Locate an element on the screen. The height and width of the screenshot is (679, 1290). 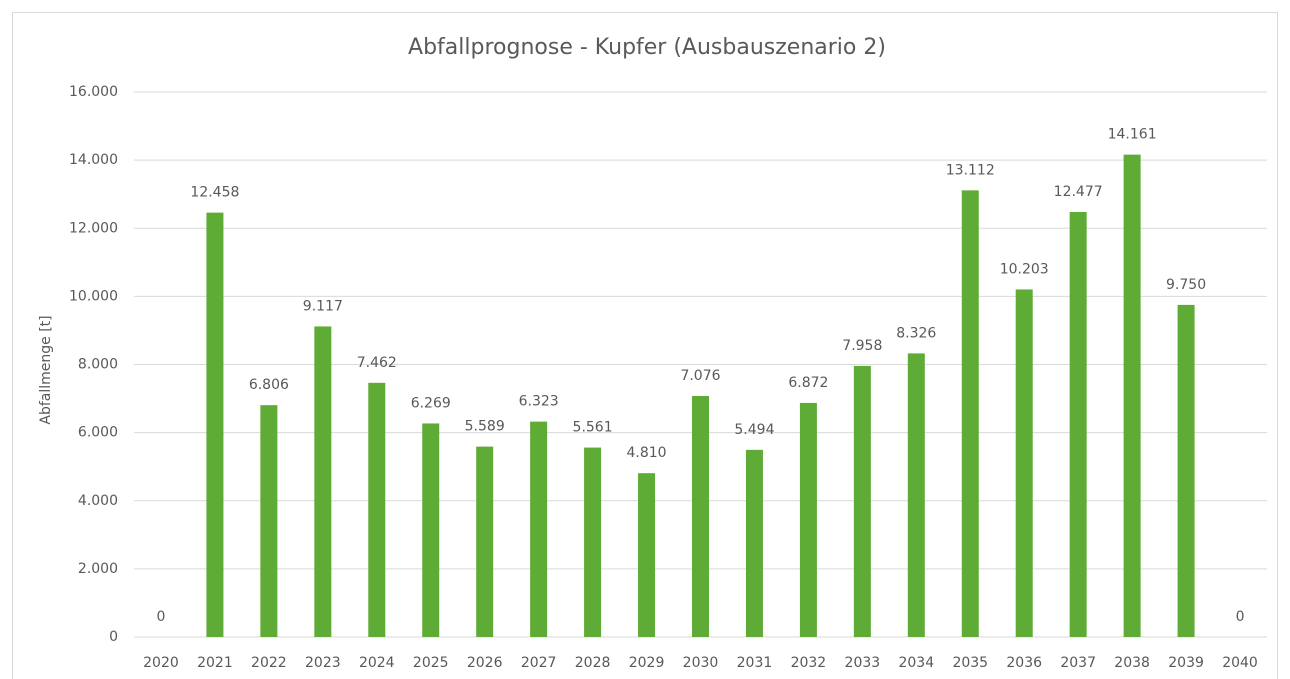
value-label: 6.269 is located at coordinates (431, 403).